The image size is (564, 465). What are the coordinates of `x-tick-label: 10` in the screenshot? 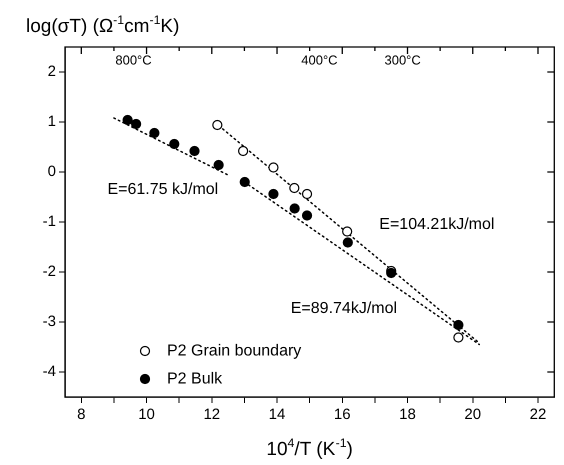 It's located at (146, 415).